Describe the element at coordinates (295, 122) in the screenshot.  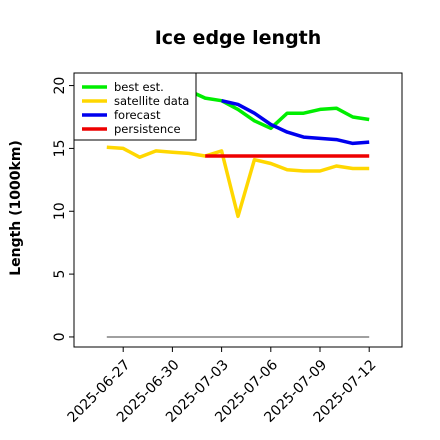
I see `series-line-forecast` at that location.